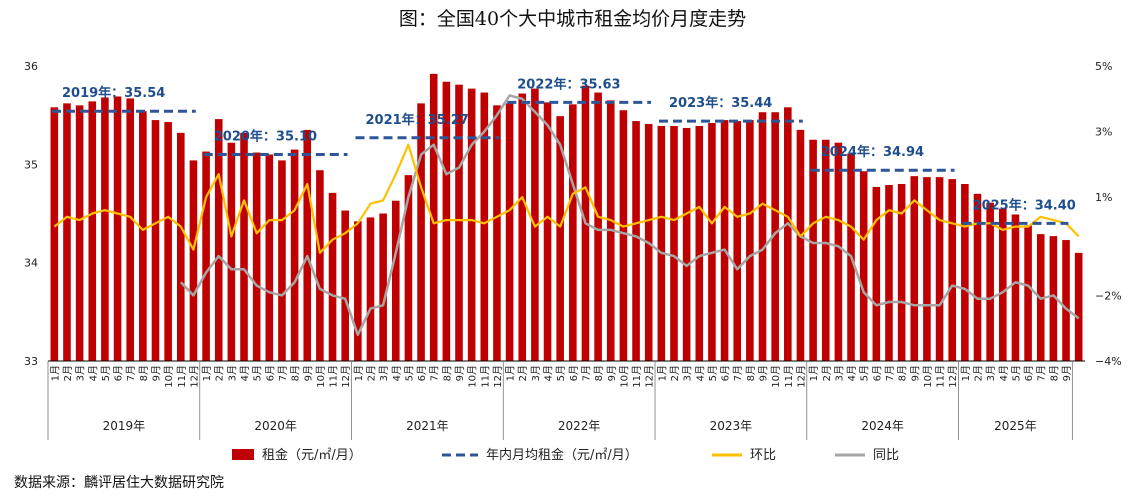 The image size is (1145, 499). I want to click on left-axis-tick-label: 36, so click(31, 66).